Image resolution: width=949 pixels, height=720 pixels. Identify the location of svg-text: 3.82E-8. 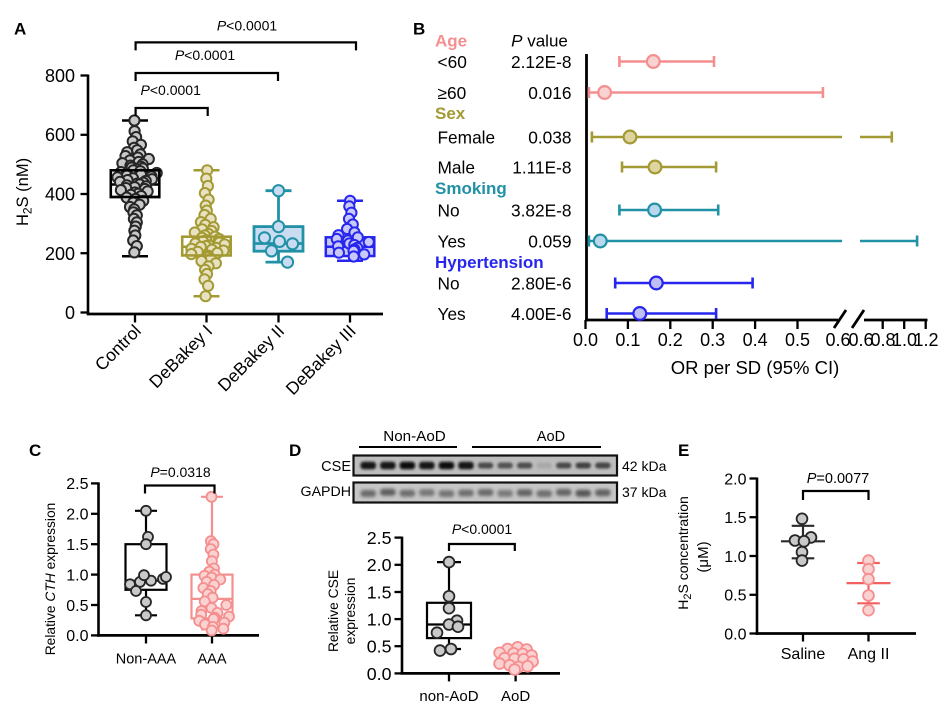
(541, 211).